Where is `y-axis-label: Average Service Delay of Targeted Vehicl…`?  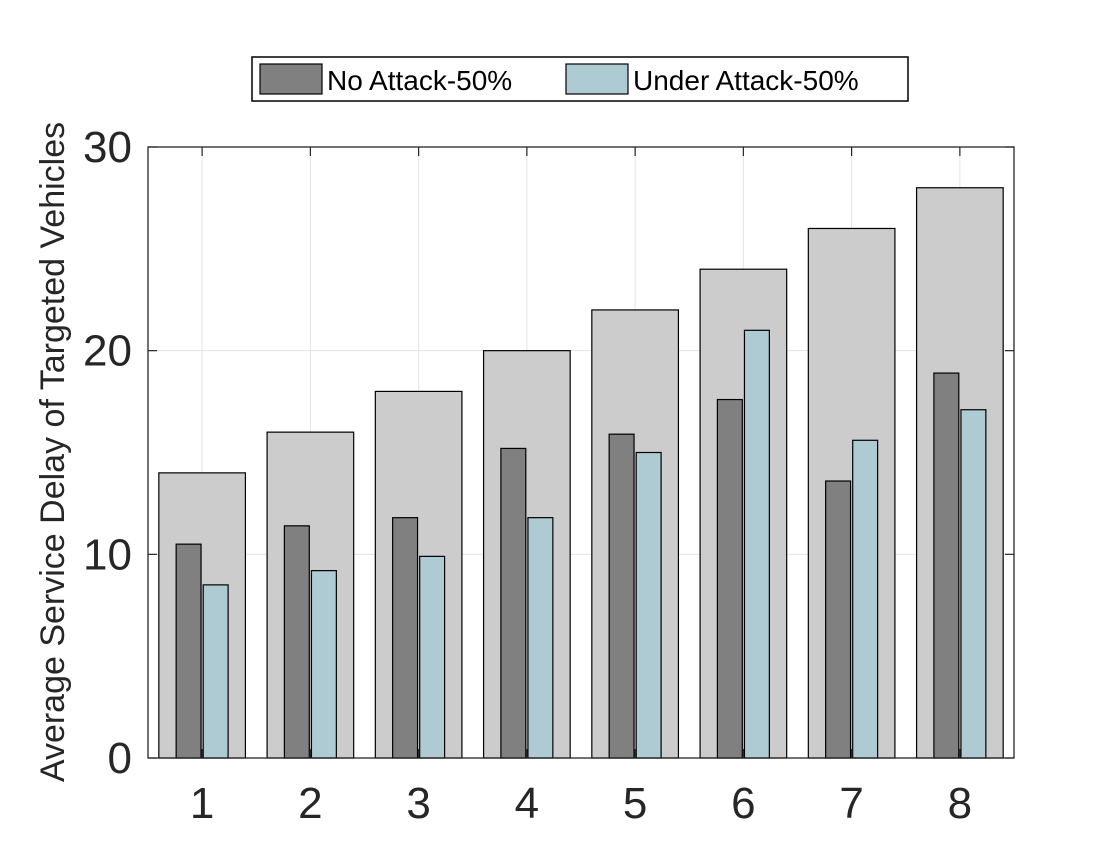
y-axis-label: Average Service Delay of Targeted Vehicl… is located at coordinates (53, 452).